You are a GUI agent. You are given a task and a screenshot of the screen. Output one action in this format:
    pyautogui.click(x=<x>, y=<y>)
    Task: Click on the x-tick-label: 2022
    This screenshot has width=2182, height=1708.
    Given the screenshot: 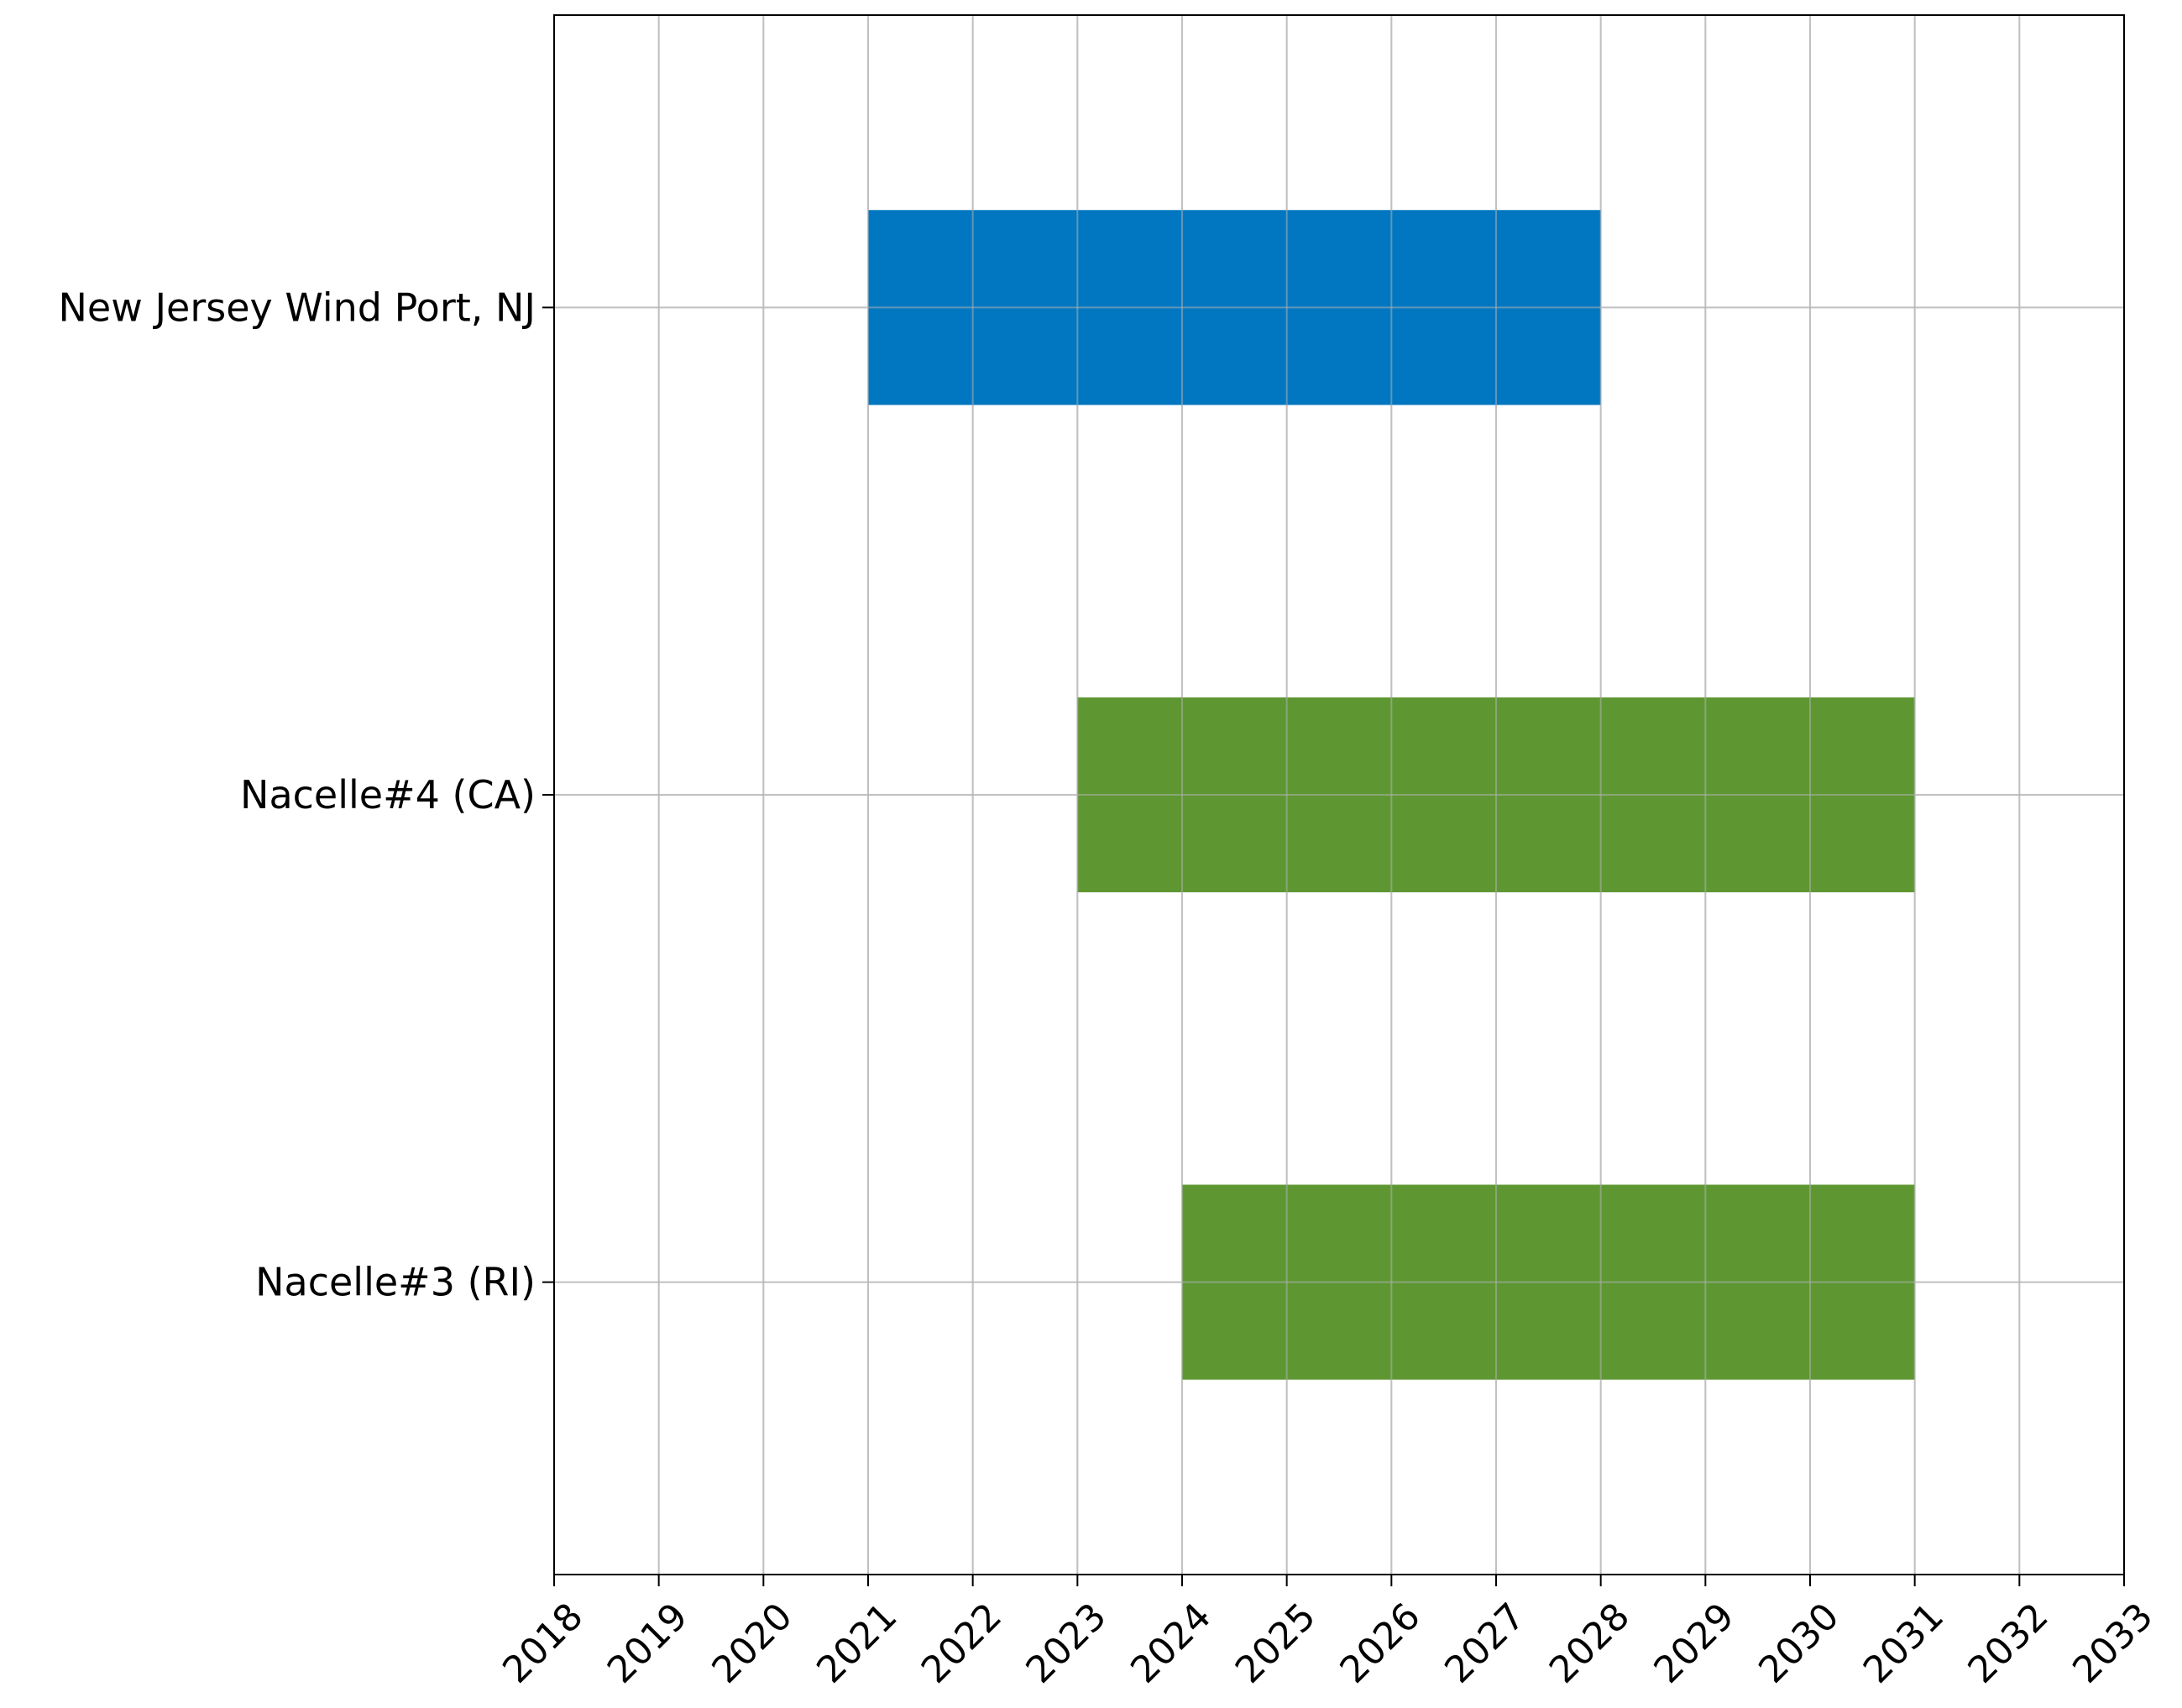 What is the action you would take?
    pyautogui.click(x=962, y=1643)
    